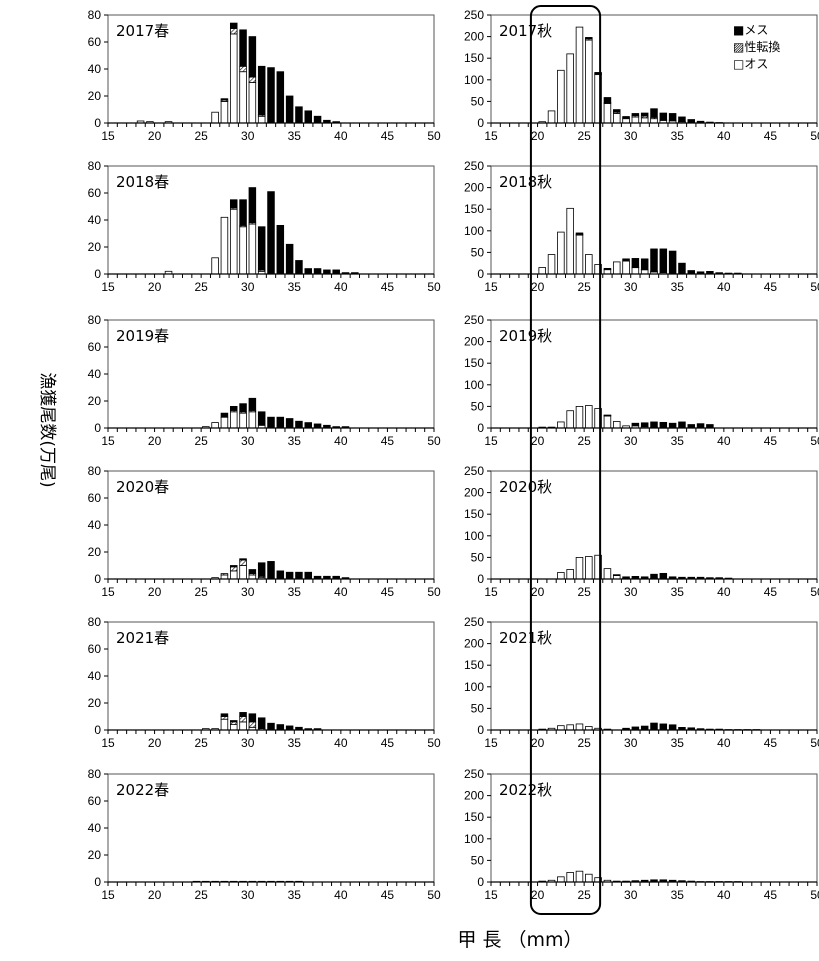 The height and width of the screenshot is (961, 819). What do you see at coordinates (474, 536) in the screenshot?
I see `y-tick-label: 100` at bounding box center [474, 536].